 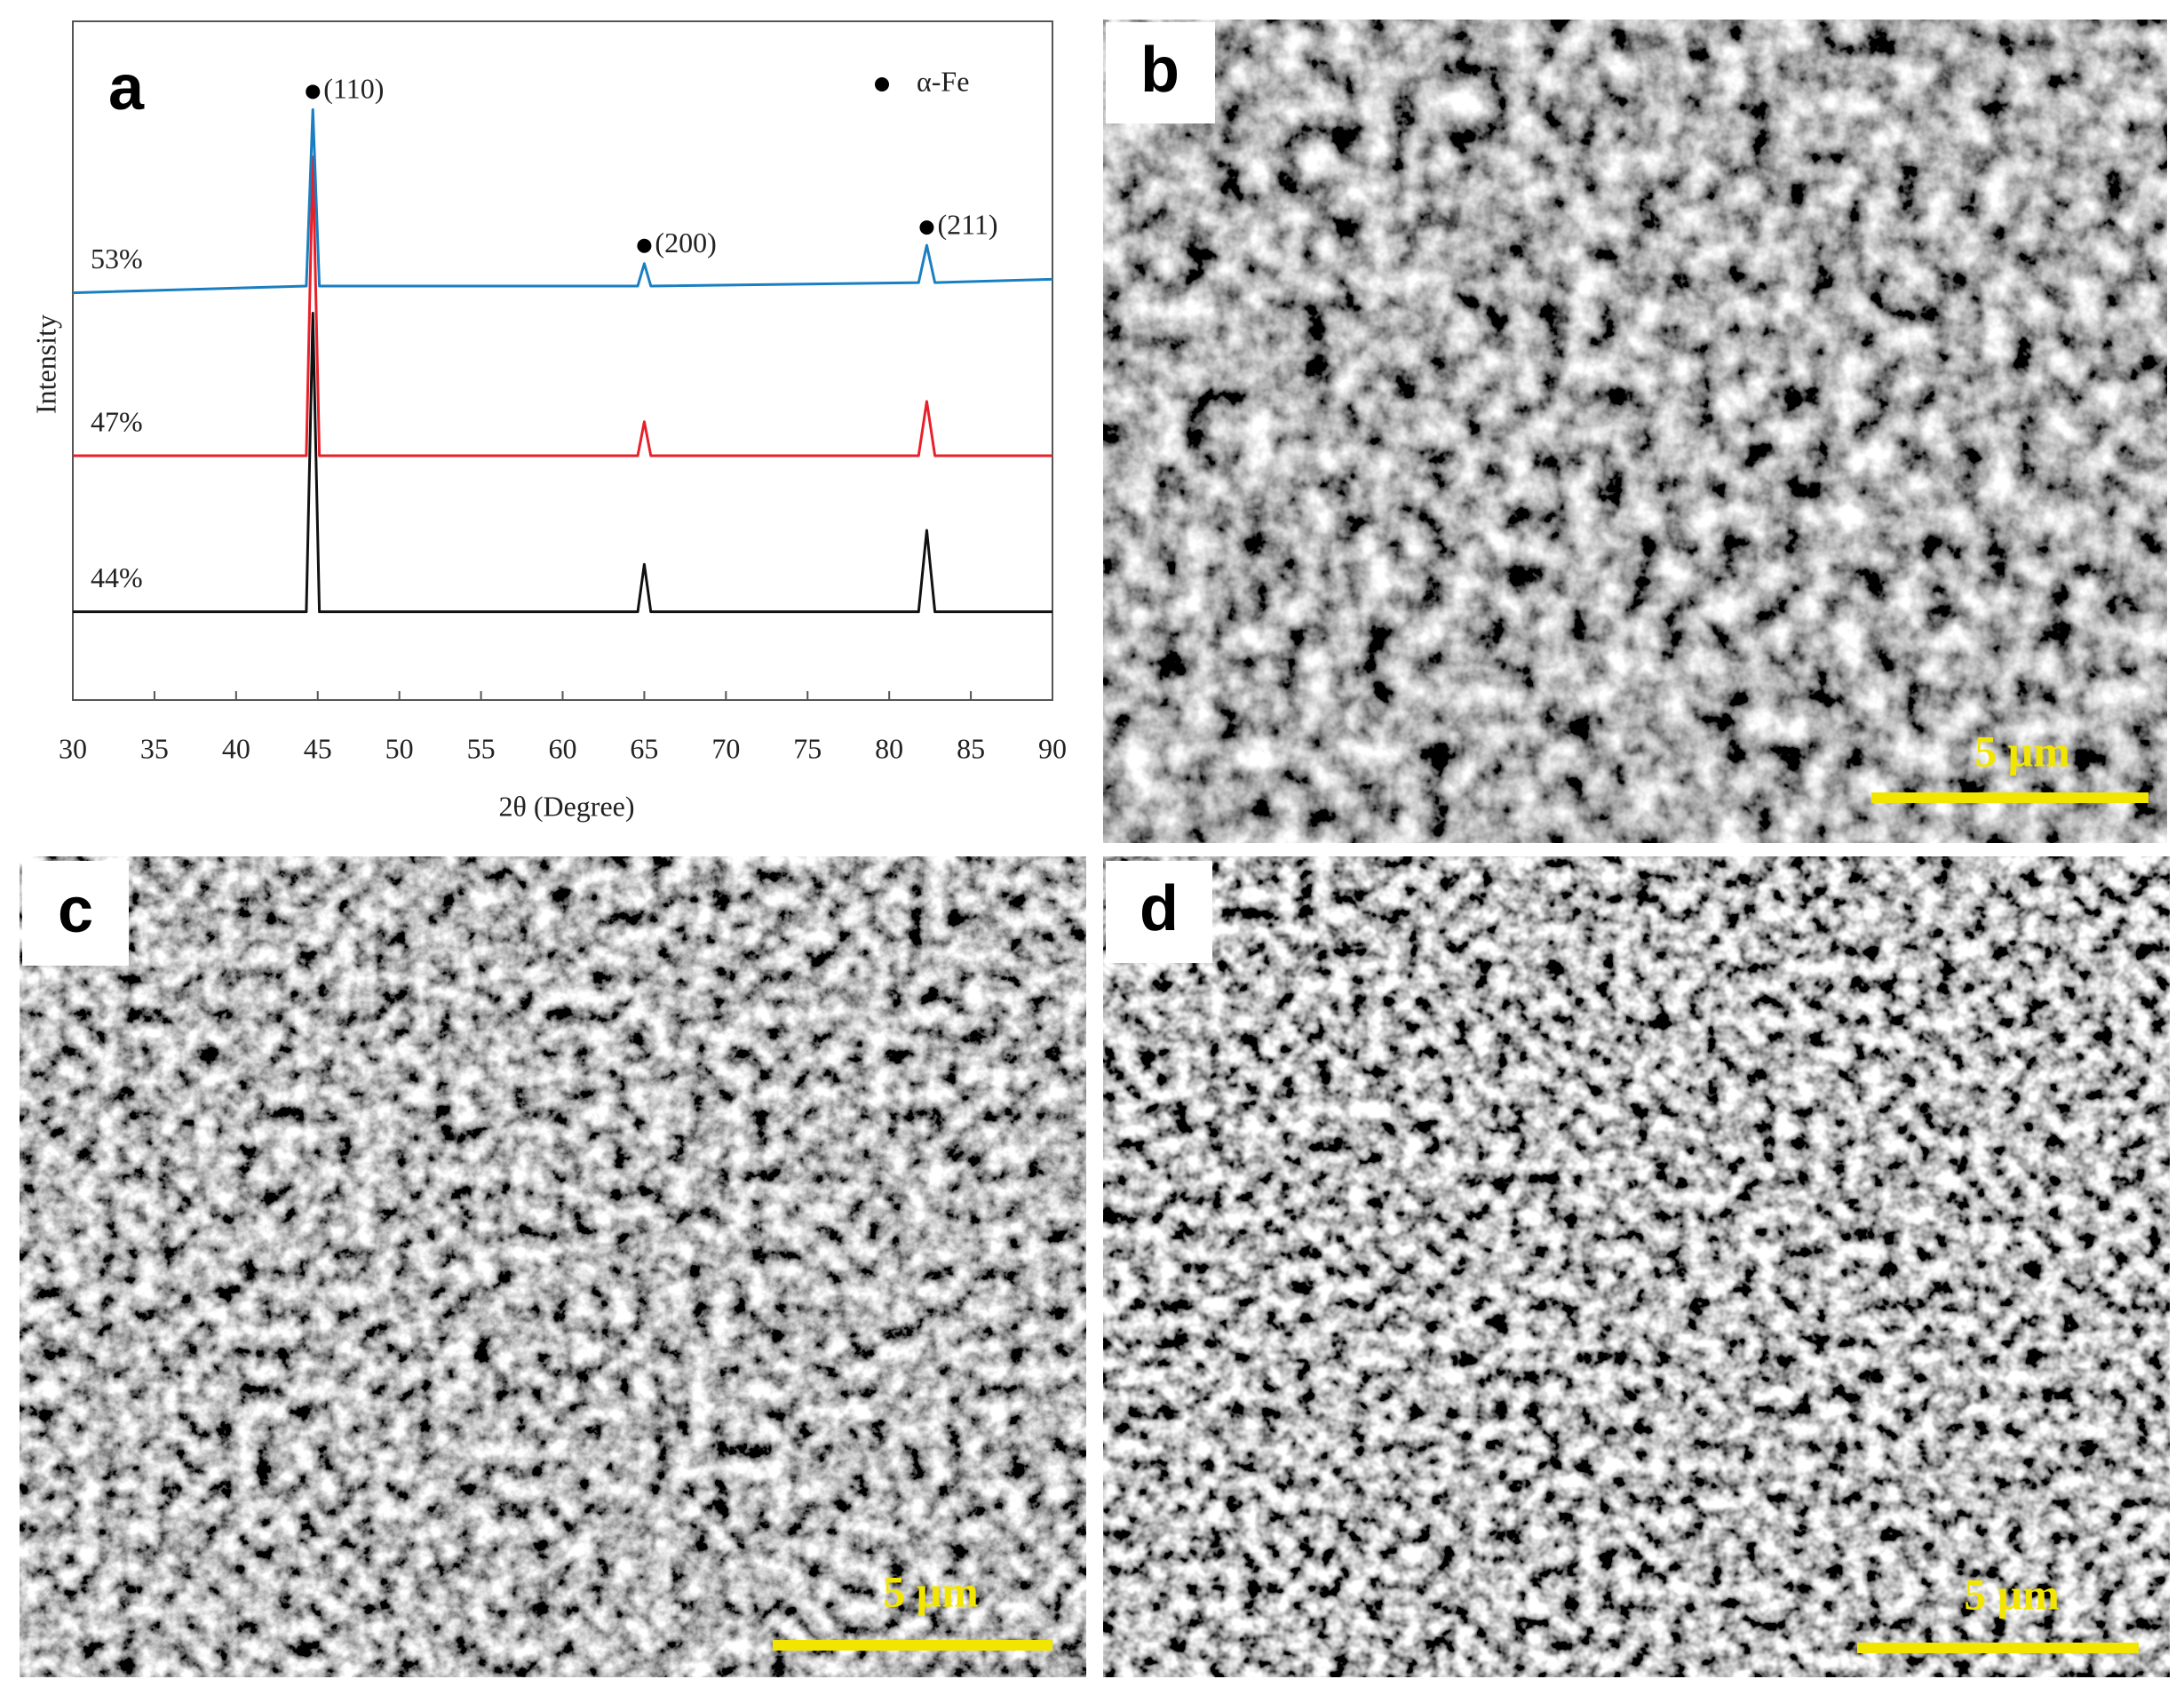 I want to click on series-label: 53%, so click(x=117, y=259).